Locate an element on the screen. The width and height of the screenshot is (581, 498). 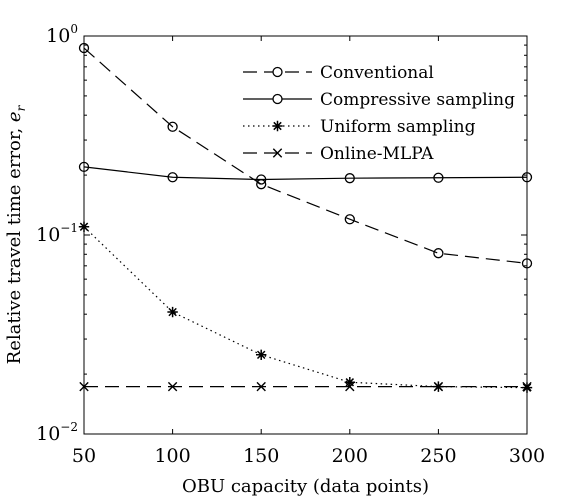
x-tick-label-150: 150 is located at coordinates (261, 456).